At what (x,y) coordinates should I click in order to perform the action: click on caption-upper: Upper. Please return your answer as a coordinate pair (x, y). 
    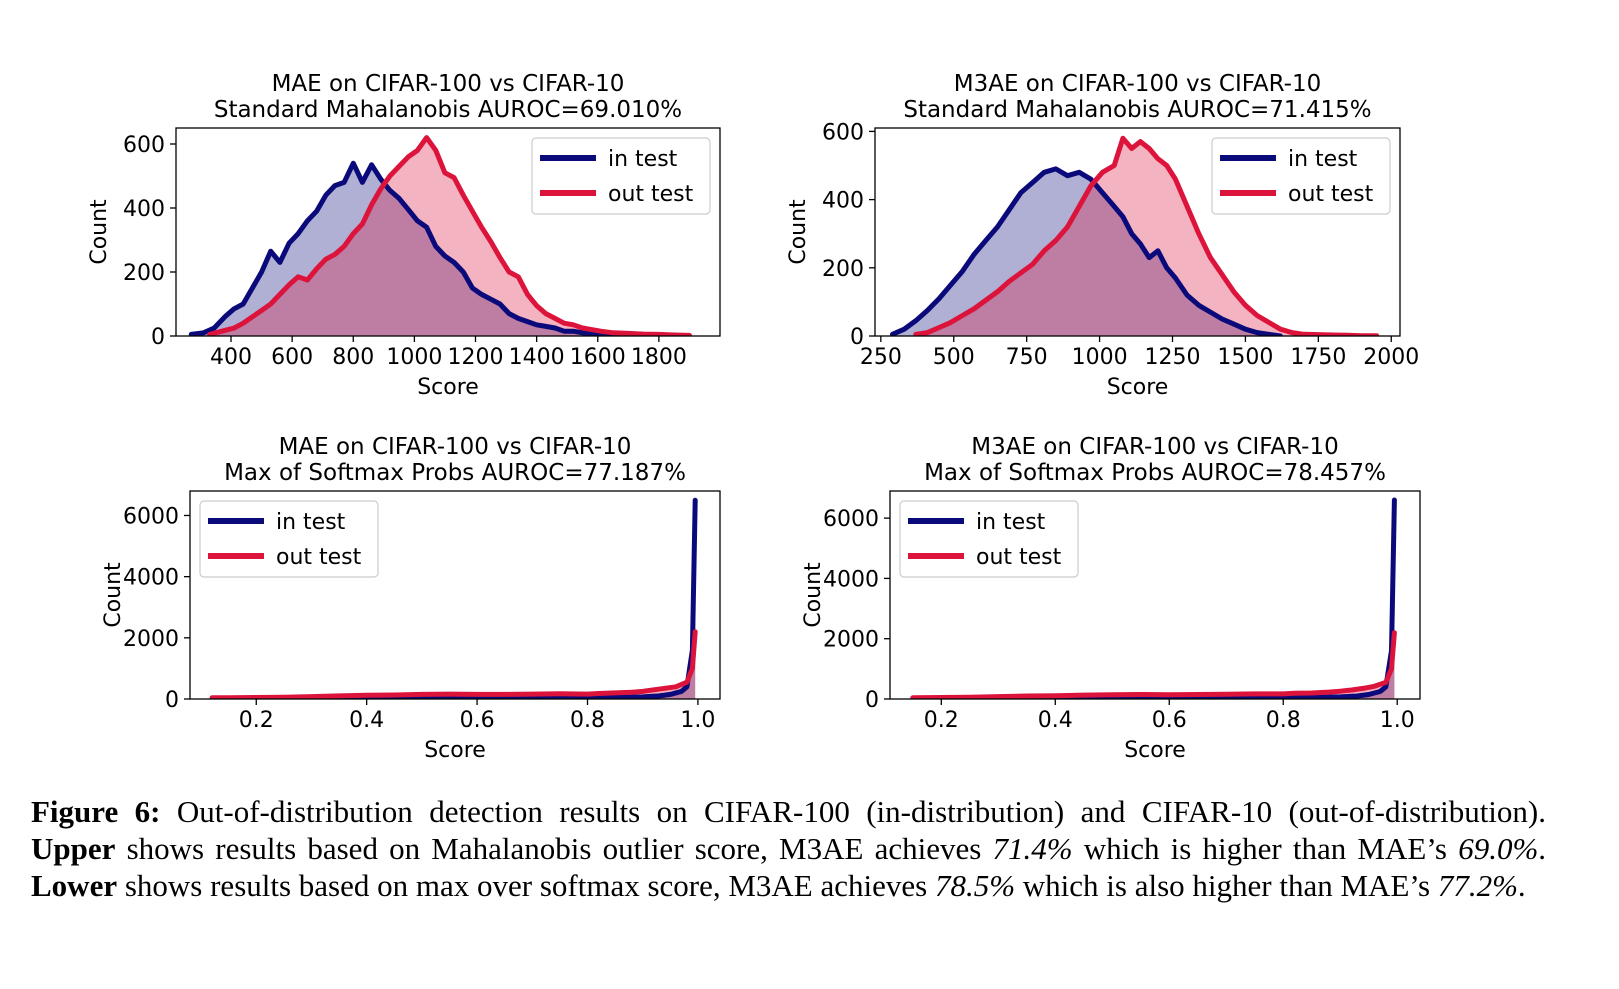
    Looking at the image, I should click on (73, 848).